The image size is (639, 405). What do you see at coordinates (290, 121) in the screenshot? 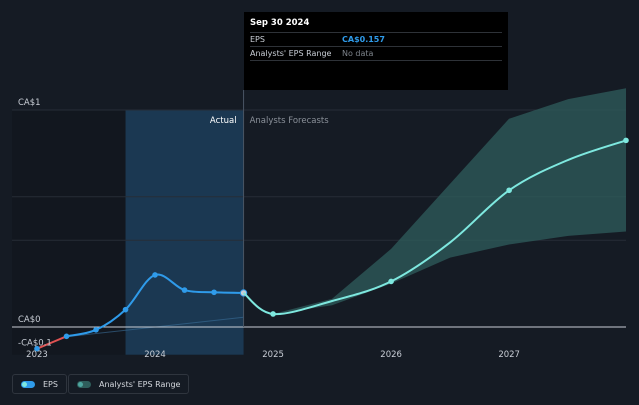
I see `forecast-label: Analysts Forecasts` at bounding box center [290, 121].